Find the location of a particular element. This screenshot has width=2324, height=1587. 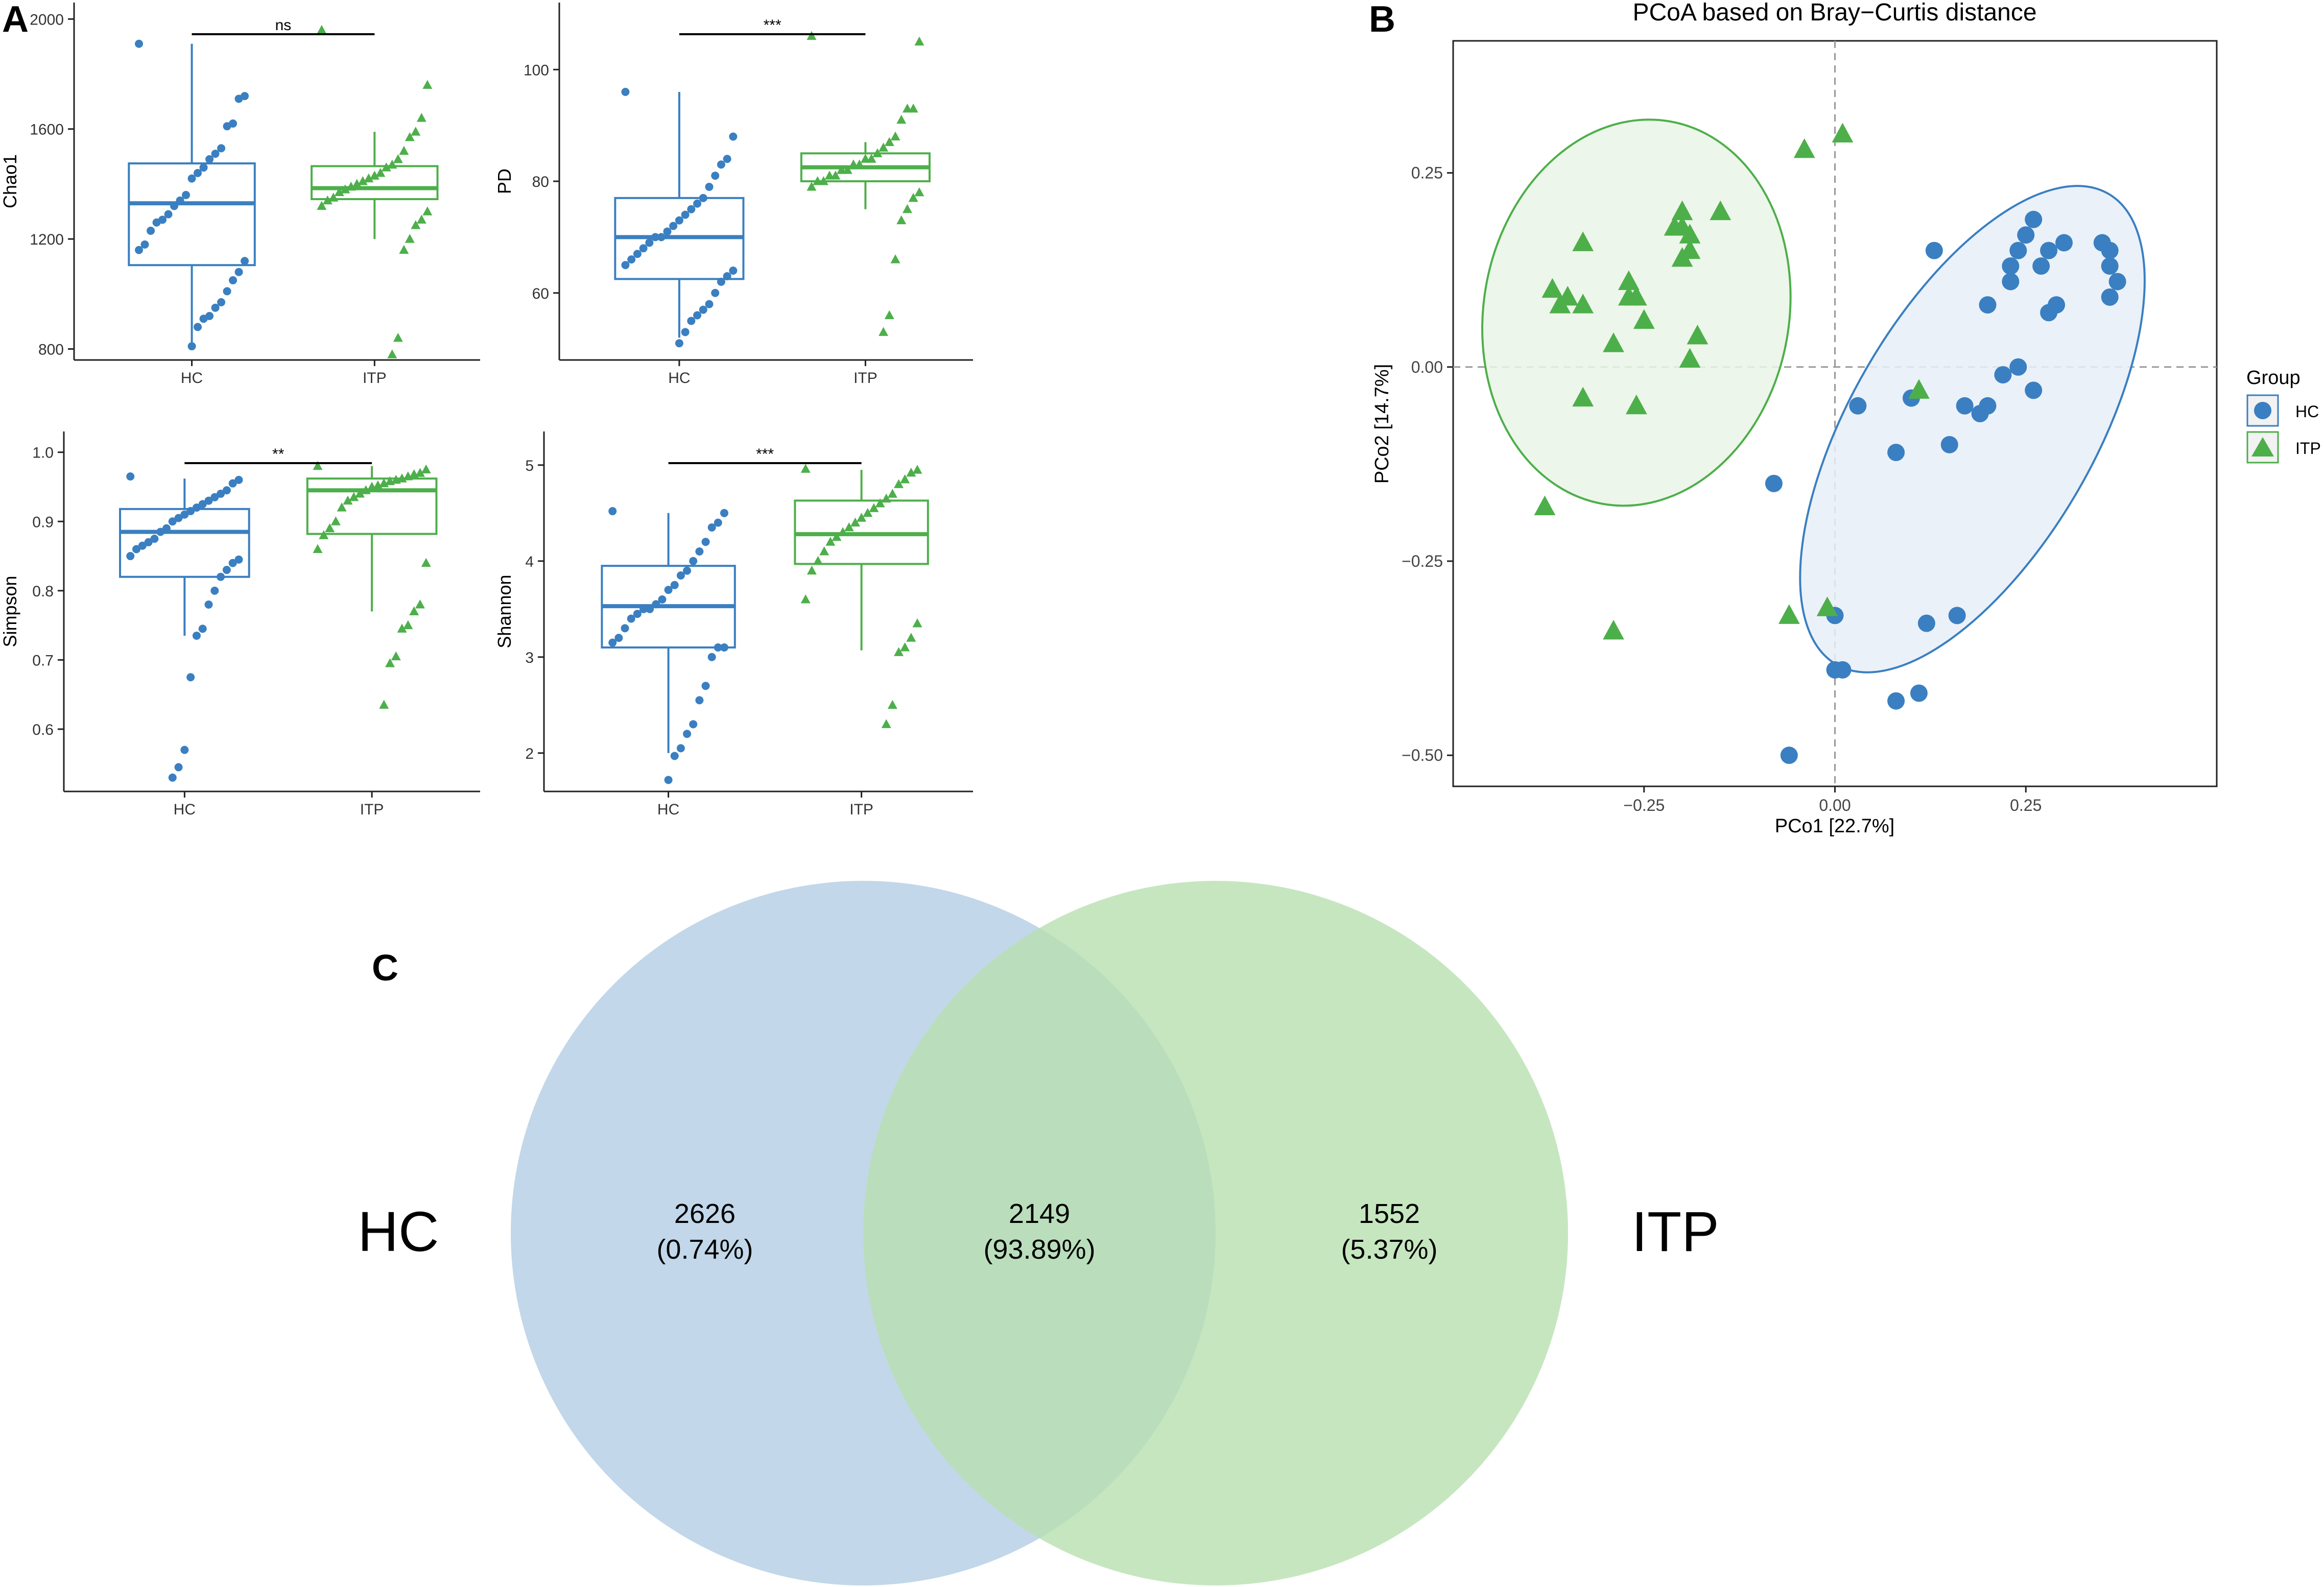

panel-label-b: B is located at coordinates (1382, 20).